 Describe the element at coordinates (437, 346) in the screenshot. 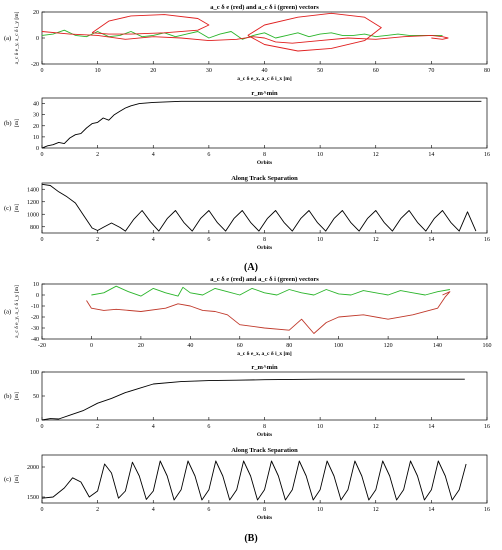

I see `x-tick-label: 140` at that location.